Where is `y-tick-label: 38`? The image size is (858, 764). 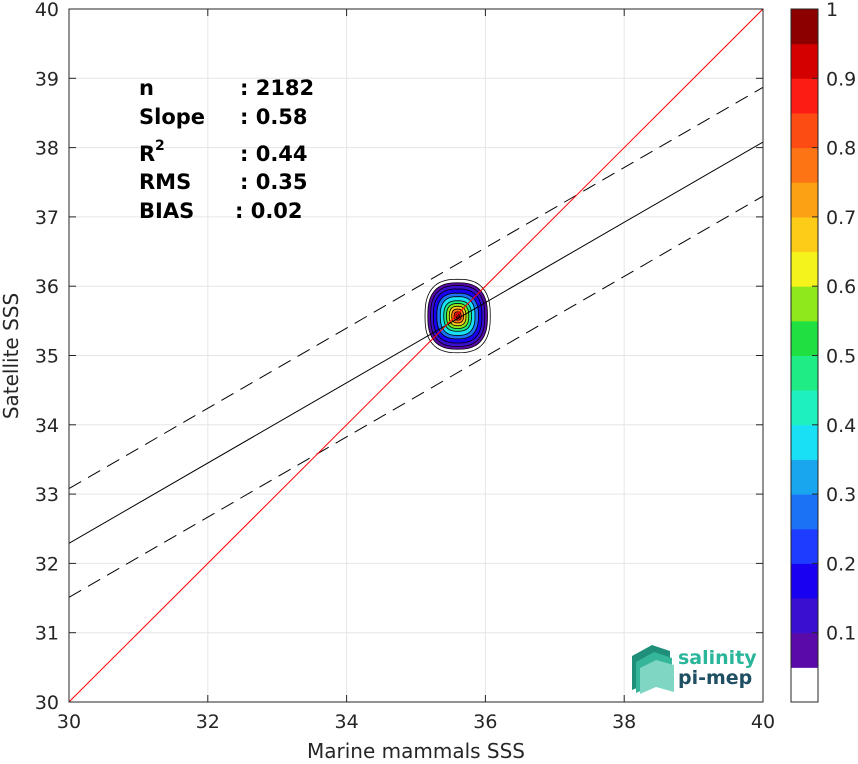
y-tick-label: 38 is located at coordinates (47, 149).